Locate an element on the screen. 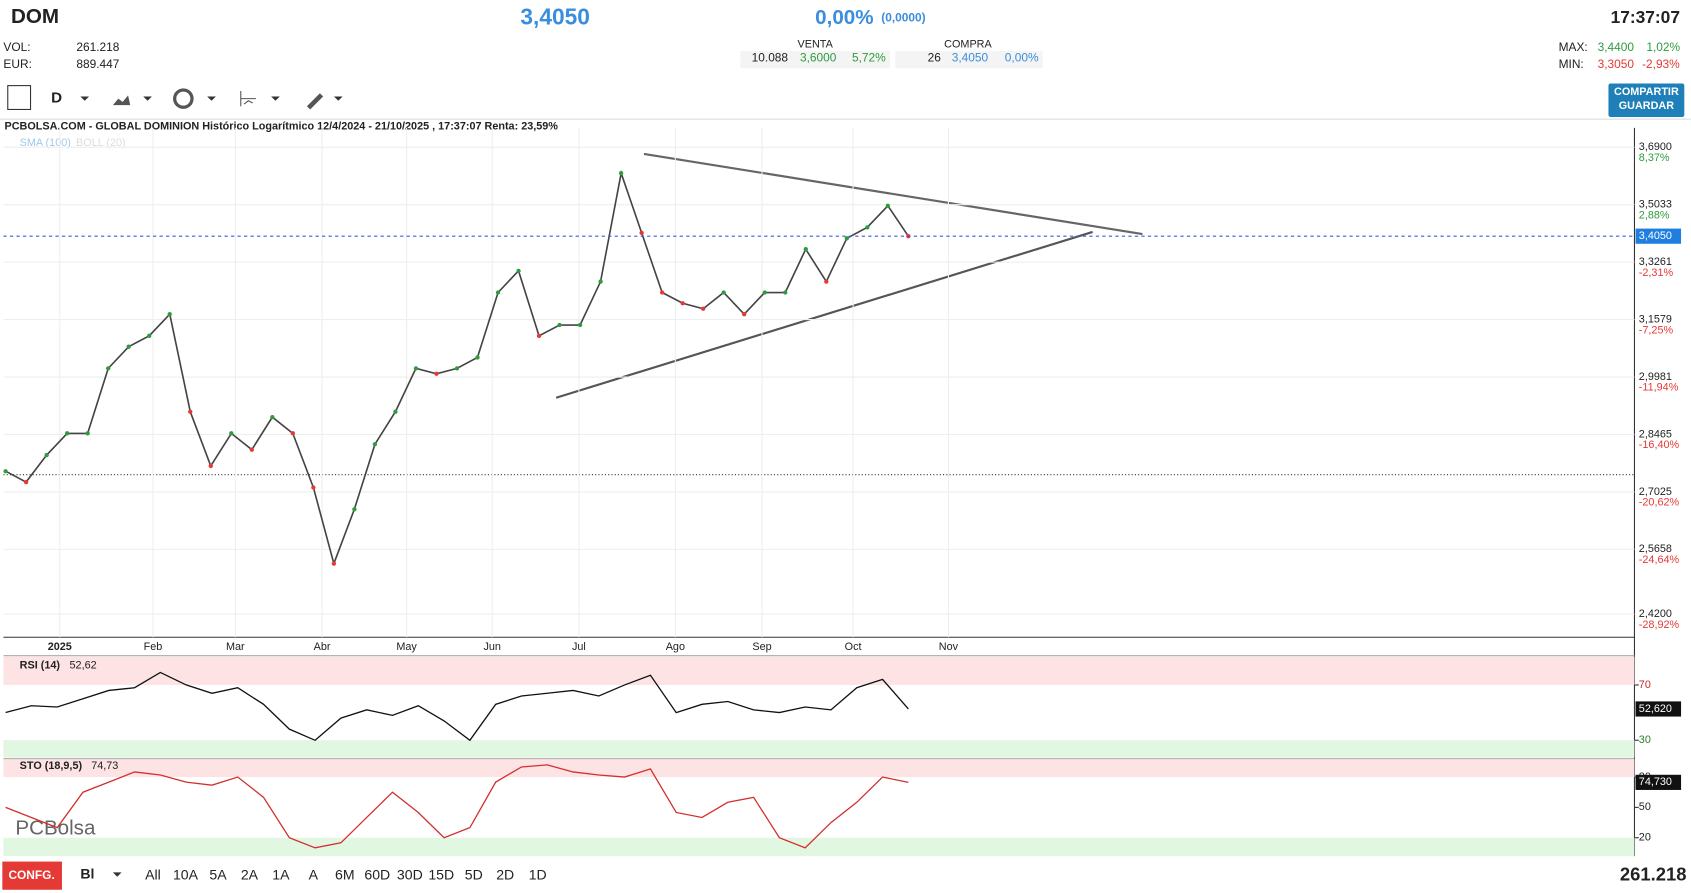 This screenshot has width=1691, height=893. y-tick-change: -2,31% is located at coordinates (1656, 273).